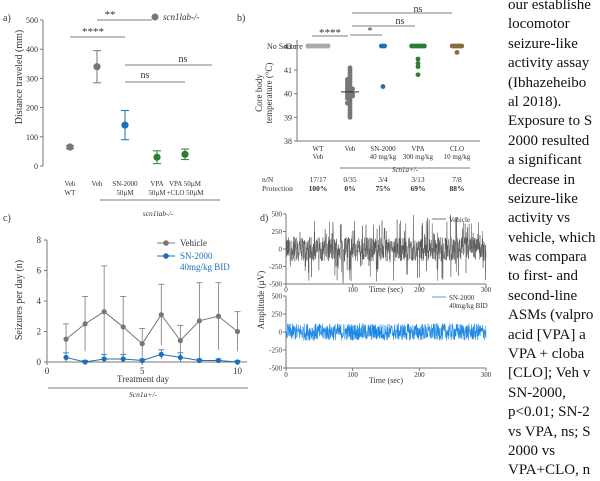 The image size is (600, 481). I want to click on panel-d-sn2000-trace, so click(386, 332).